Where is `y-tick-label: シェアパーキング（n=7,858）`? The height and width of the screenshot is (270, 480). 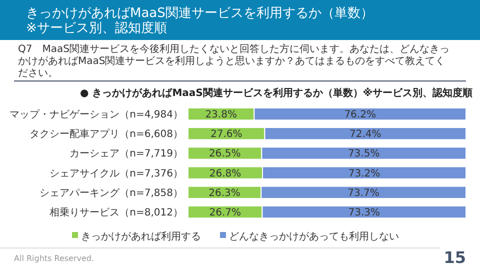 y-tick-label: シェアパーキング（n=7,858） is located at coordinates (111, 193).